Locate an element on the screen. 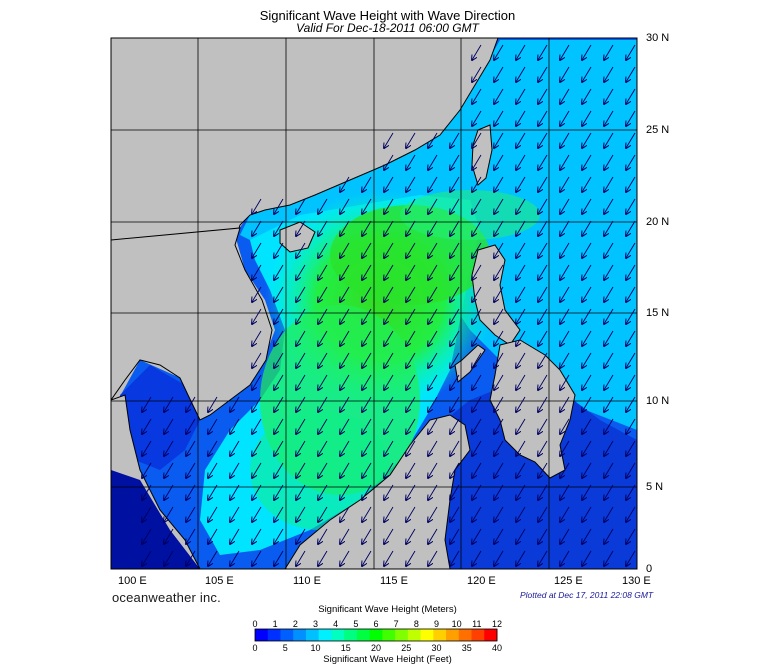 The width and height of the screenshot is (775, 665). colorbar-meter-tick: 7 is located at coordinates (396, 624).